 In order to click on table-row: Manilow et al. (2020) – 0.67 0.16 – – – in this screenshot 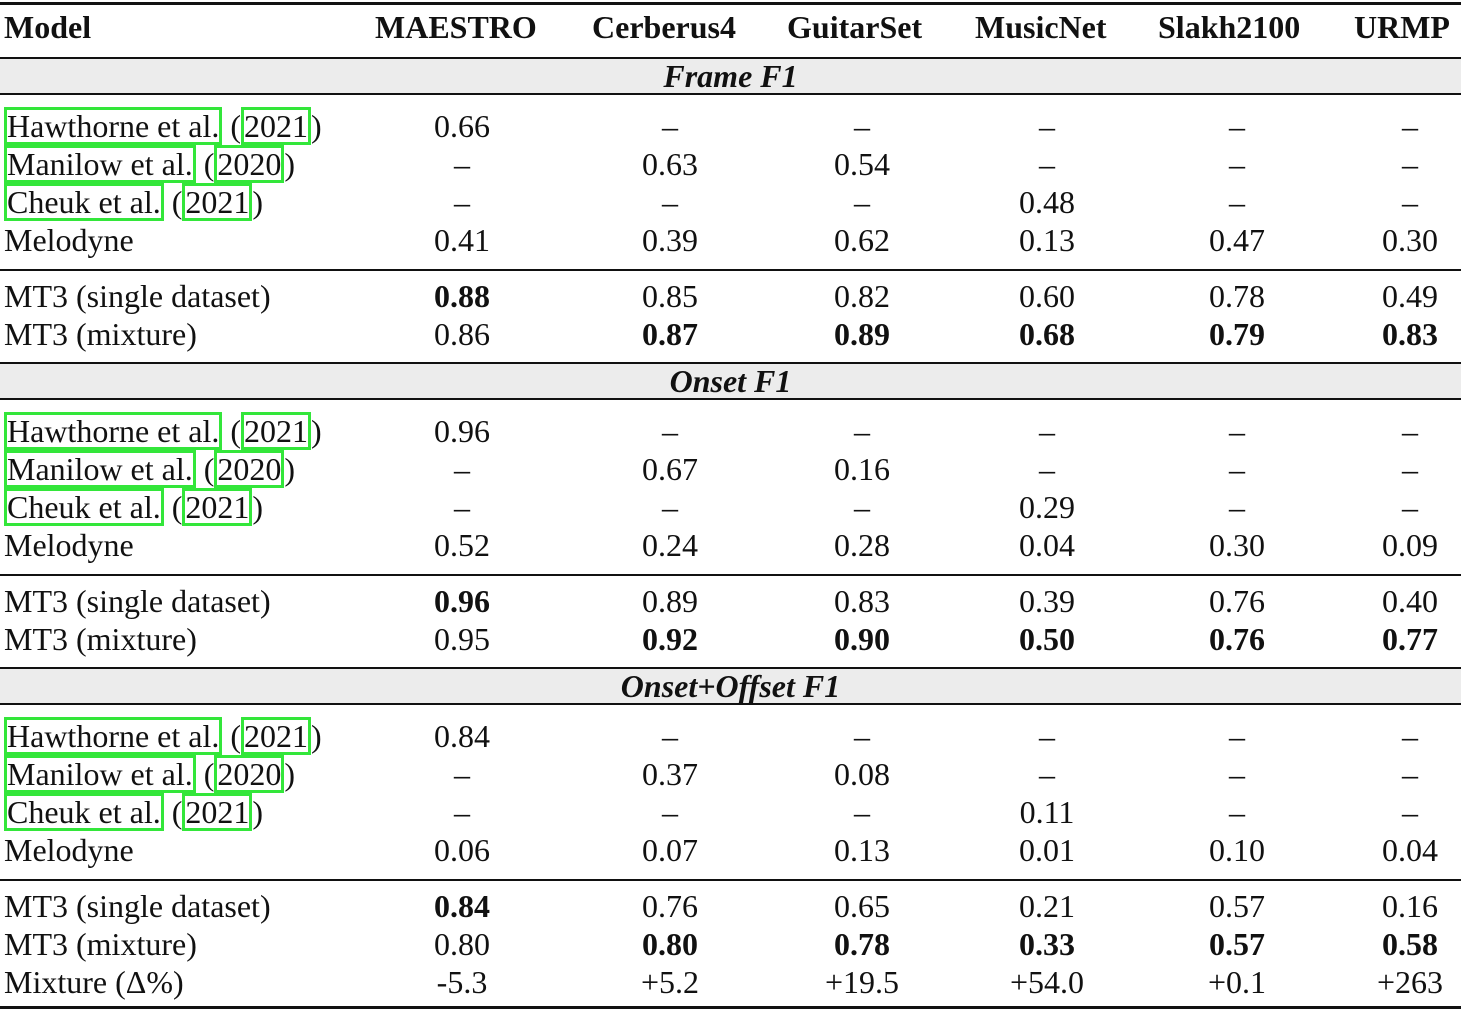, I will do `click(730, 469)`.